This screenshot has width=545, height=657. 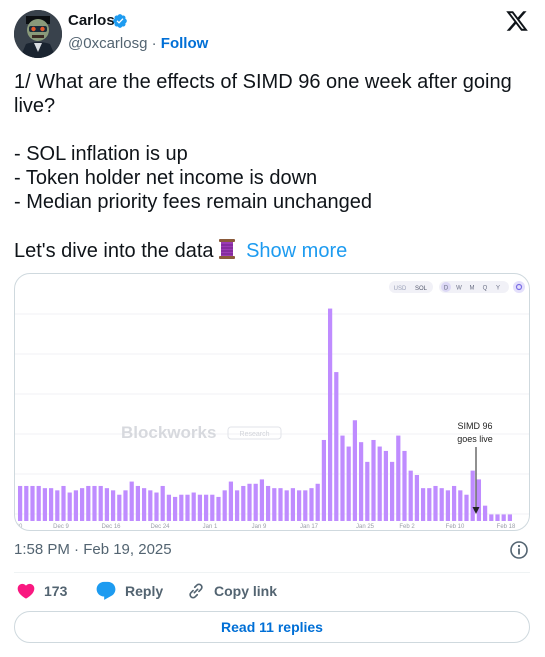 What do you see at coordinates (517, 21) in the screenshot?
I see `x-logo-icon` at bounding box center [517, 21].